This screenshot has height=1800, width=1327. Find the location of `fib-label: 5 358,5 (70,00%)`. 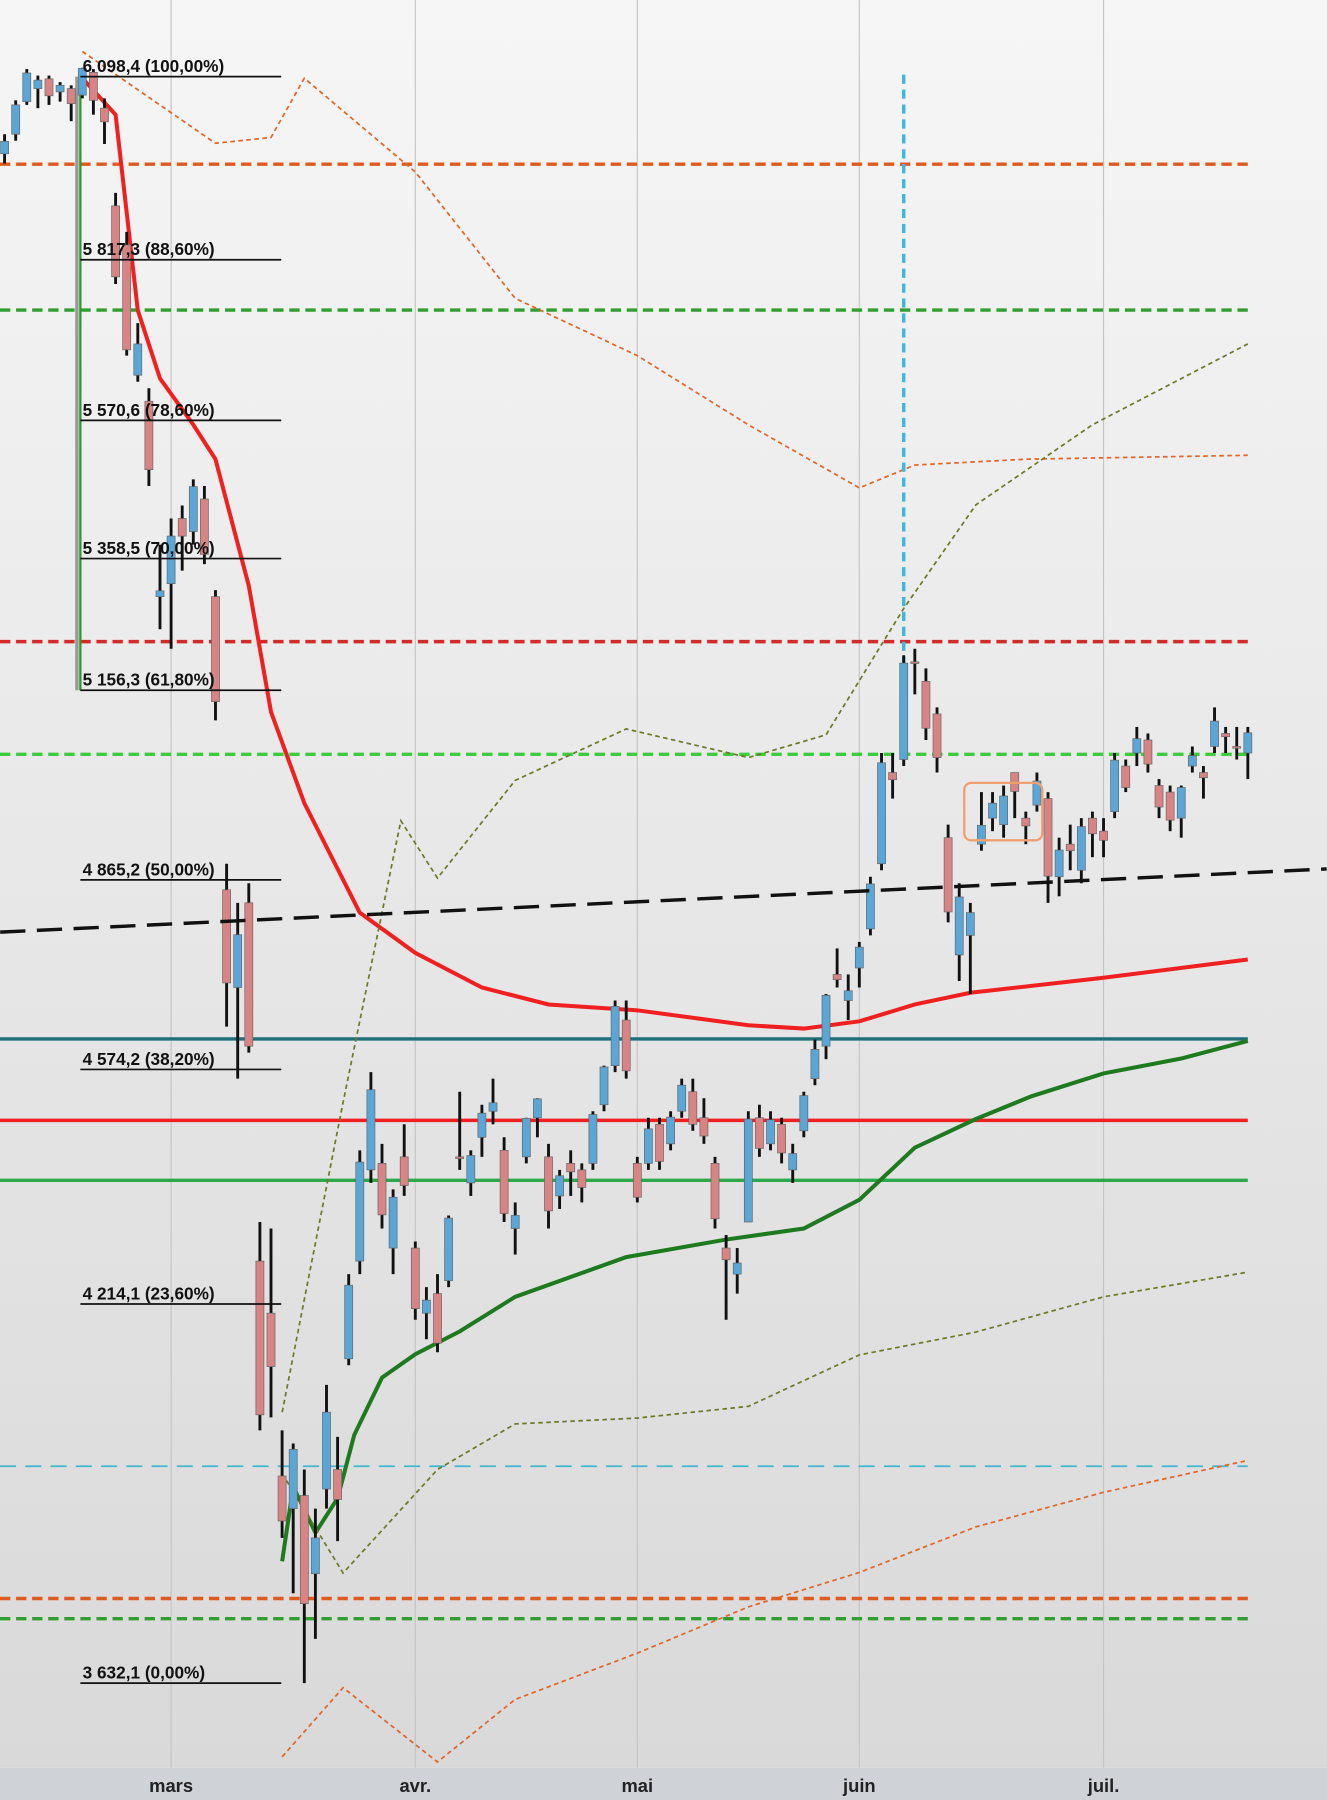

fib-label: 5 358,5 (70,00%) is located at coordinates (149, 548).